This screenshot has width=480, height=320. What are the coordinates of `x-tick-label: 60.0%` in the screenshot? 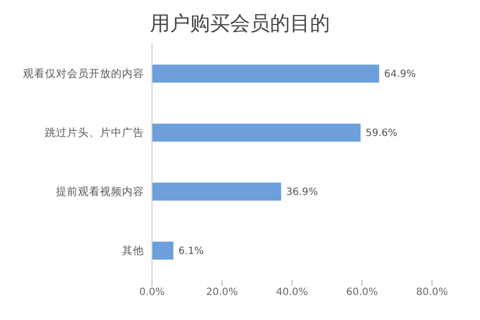 It's located at (362, 292).